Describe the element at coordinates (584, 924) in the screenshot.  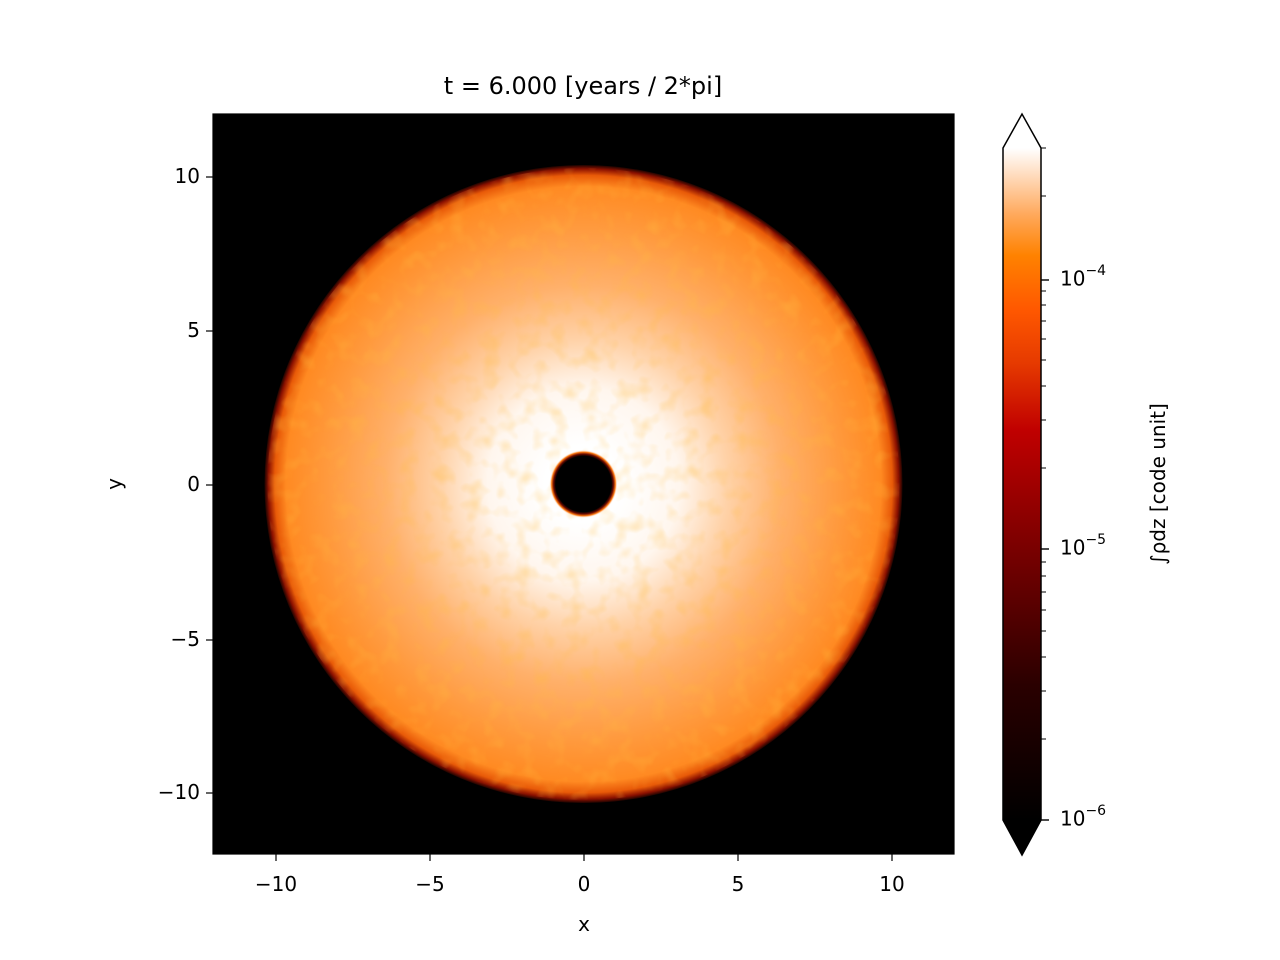
I see `x-axis-label: x` at that location.